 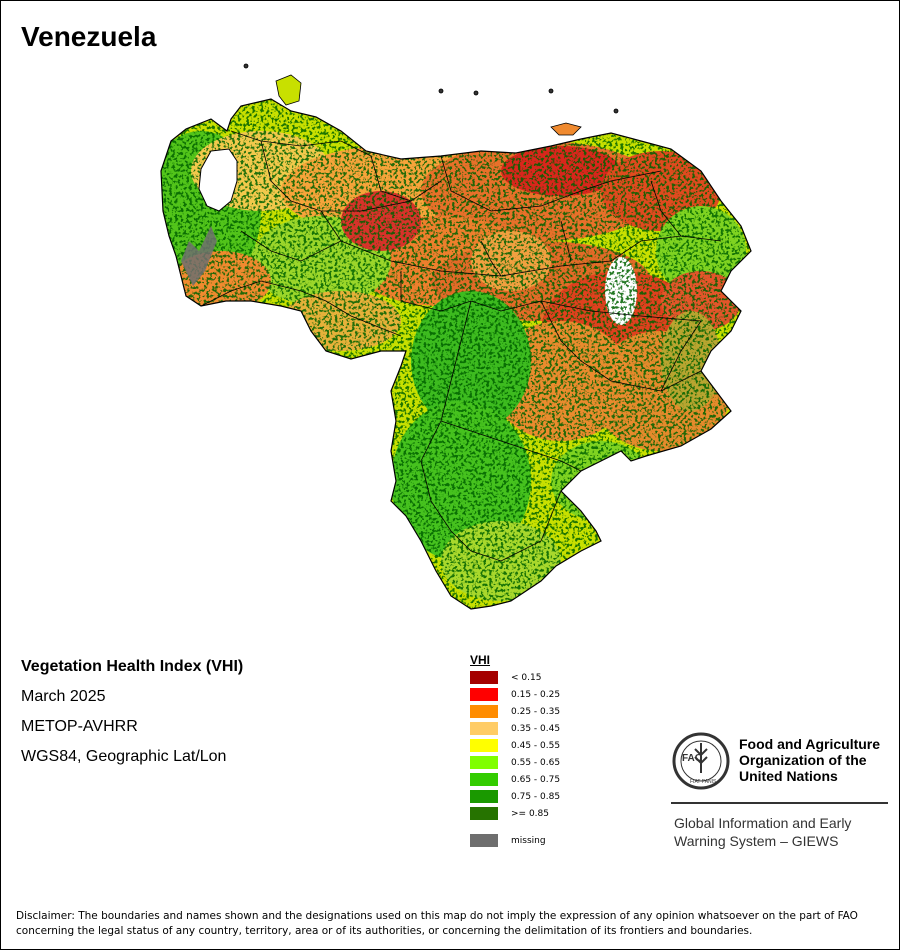 I want to click on legend-item: >= 0.85, so click(x=515, y=813).